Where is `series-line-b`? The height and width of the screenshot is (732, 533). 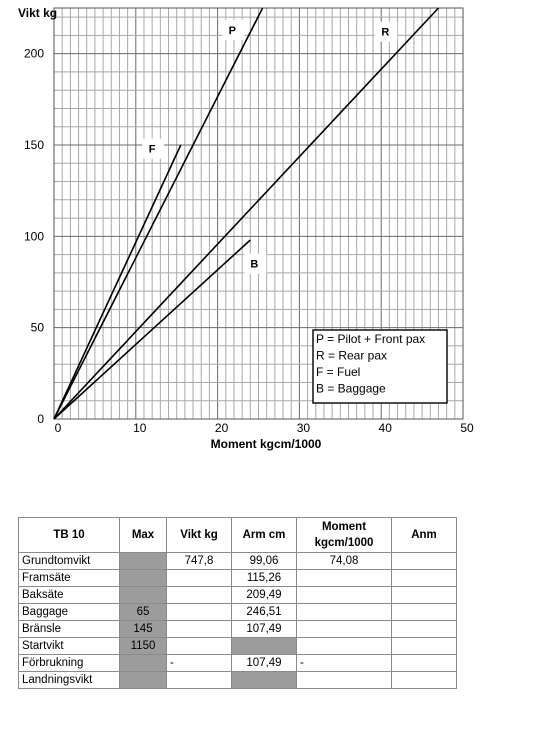
series-line-b is located at coordinates (152, 329).